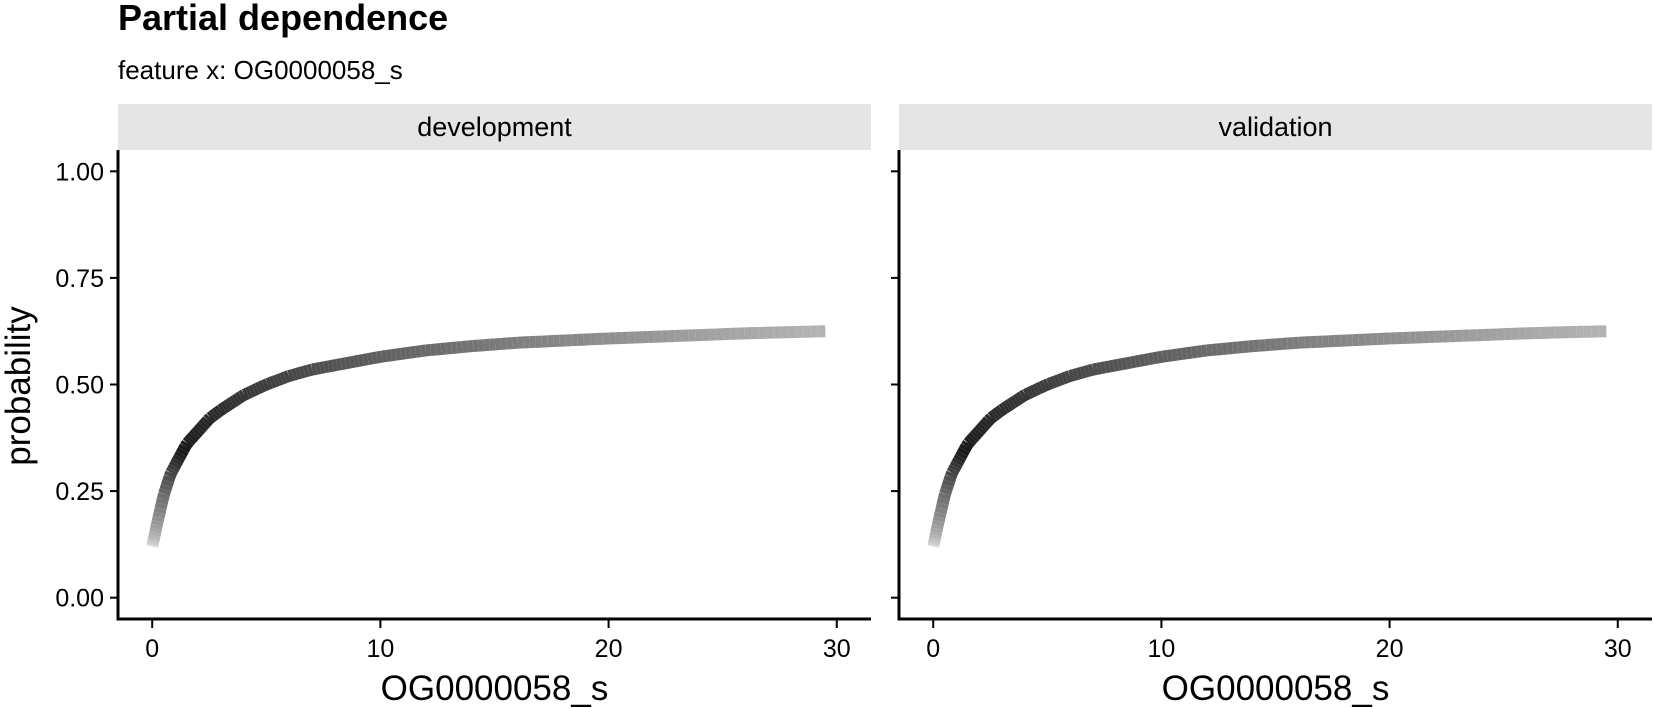  Describe the element at coordinates (486, 436) in the screenshot. I see `series-line-development` at that location.